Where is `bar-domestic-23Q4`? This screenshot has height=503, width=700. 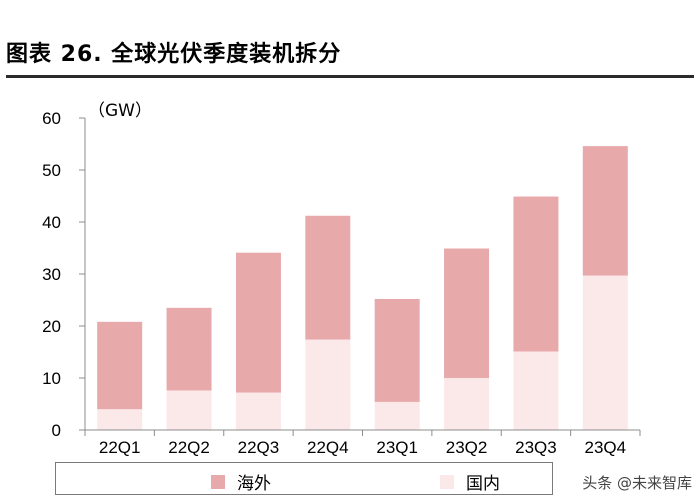 bar-domestic-23Q4 is located at coordinates (605, 352).